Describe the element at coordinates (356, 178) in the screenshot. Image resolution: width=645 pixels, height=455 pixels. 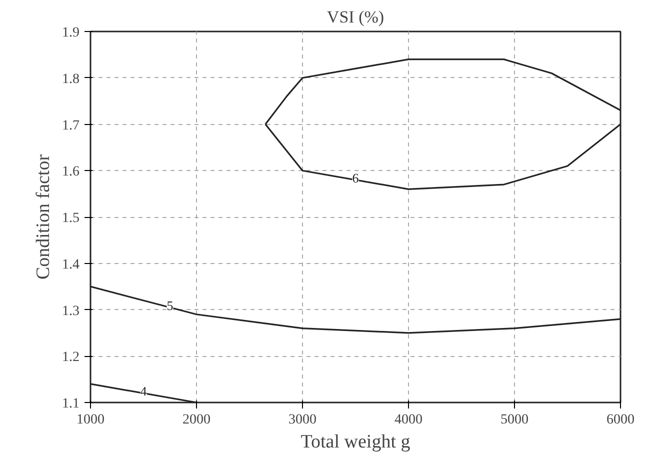
I see `series-label: 6` at that location.